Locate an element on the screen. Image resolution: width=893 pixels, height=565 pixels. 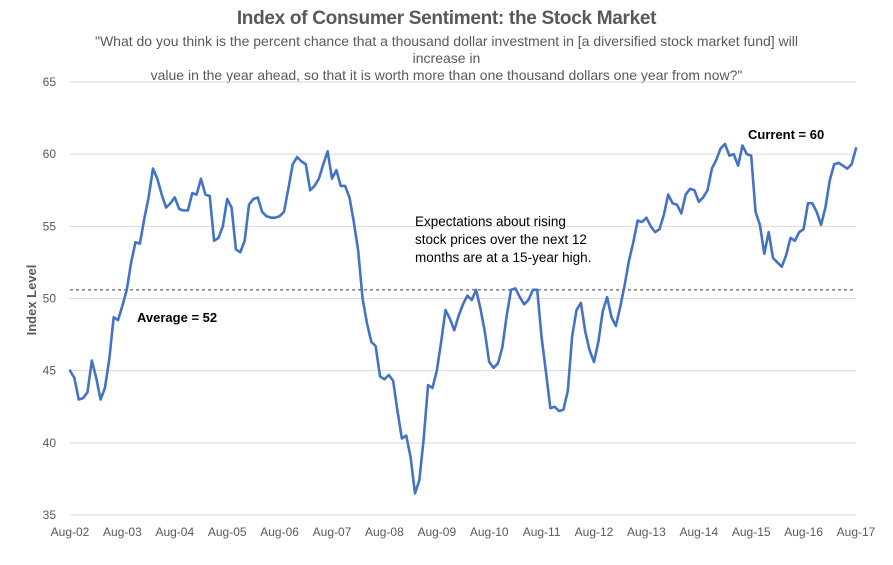
x-tick-label: Aug-13 is located at coordinates (646, 532).